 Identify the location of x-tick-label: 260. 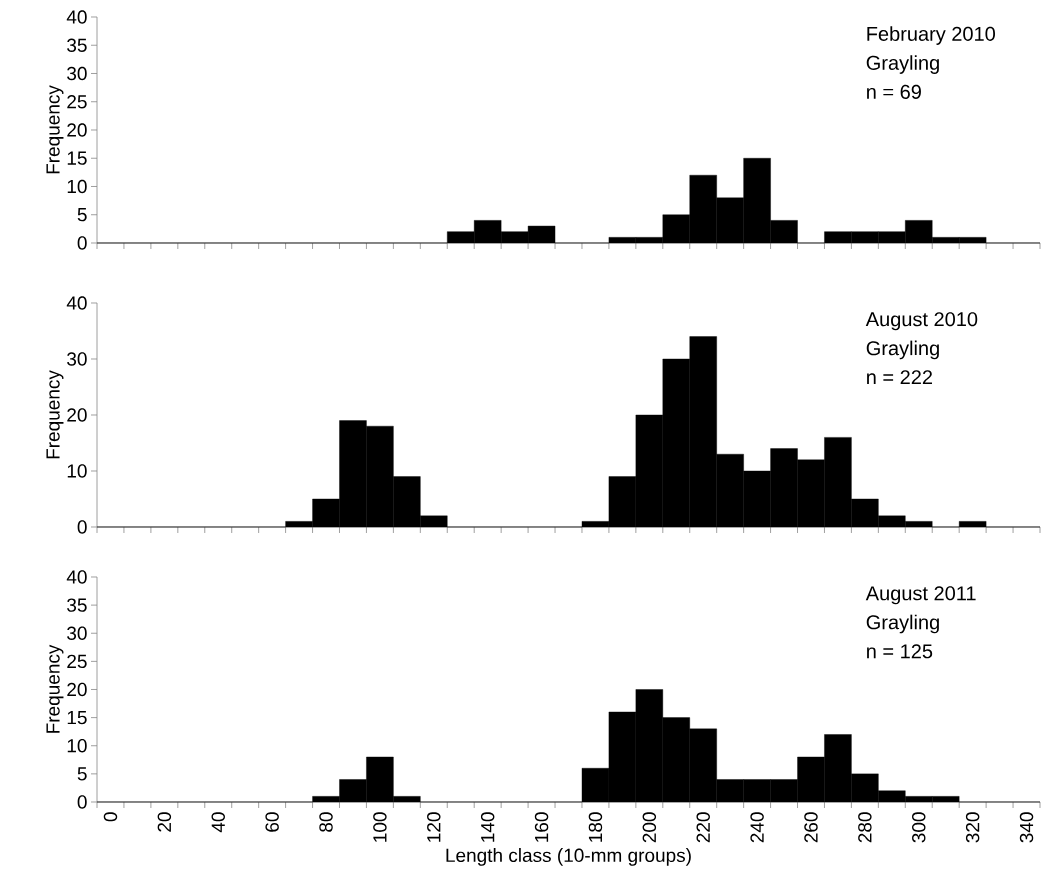
(811, 827).